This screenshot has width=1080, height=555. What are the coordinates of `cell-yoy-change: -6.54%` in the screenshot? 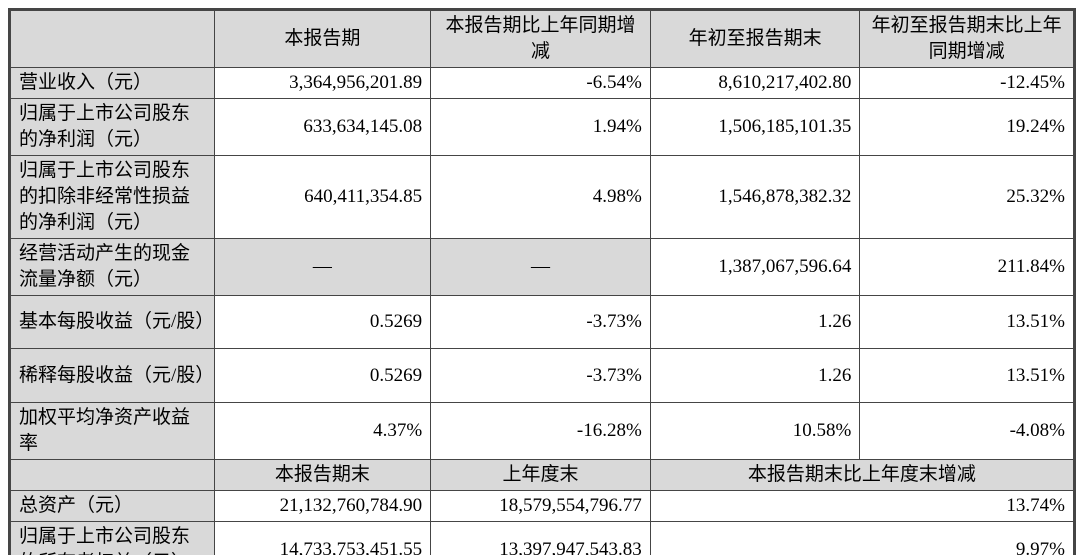 It's located at (540, 83).